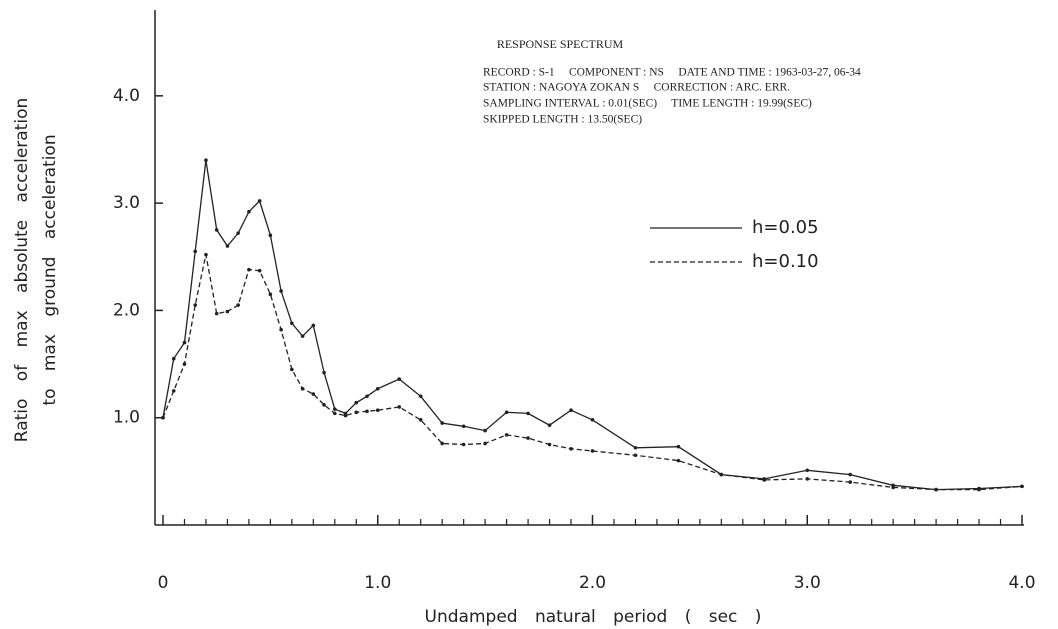  What do you see at coordinates (126, 96) in the screenshot?
I see `y-tick-label: 4.0` at bounding box center [126, 96].